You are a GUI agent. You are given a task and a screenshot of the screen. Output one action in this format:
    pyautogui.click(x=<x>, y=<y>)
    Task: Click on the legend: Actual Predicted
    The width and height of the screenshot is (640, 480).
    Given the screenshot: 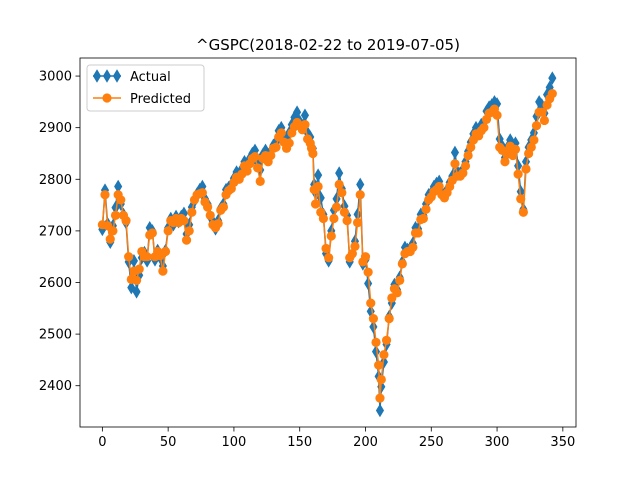 What is the action you would take?
    pyautogui.click(x=145, y=88)
    